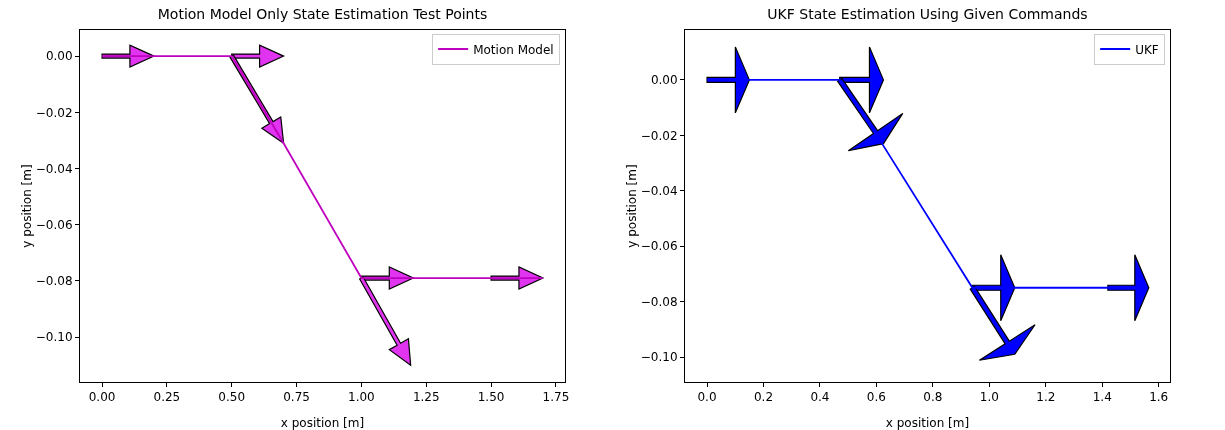 The image size is (1225, 430). I want to click on x-tick-label: 1.4, so click(1102, 397).